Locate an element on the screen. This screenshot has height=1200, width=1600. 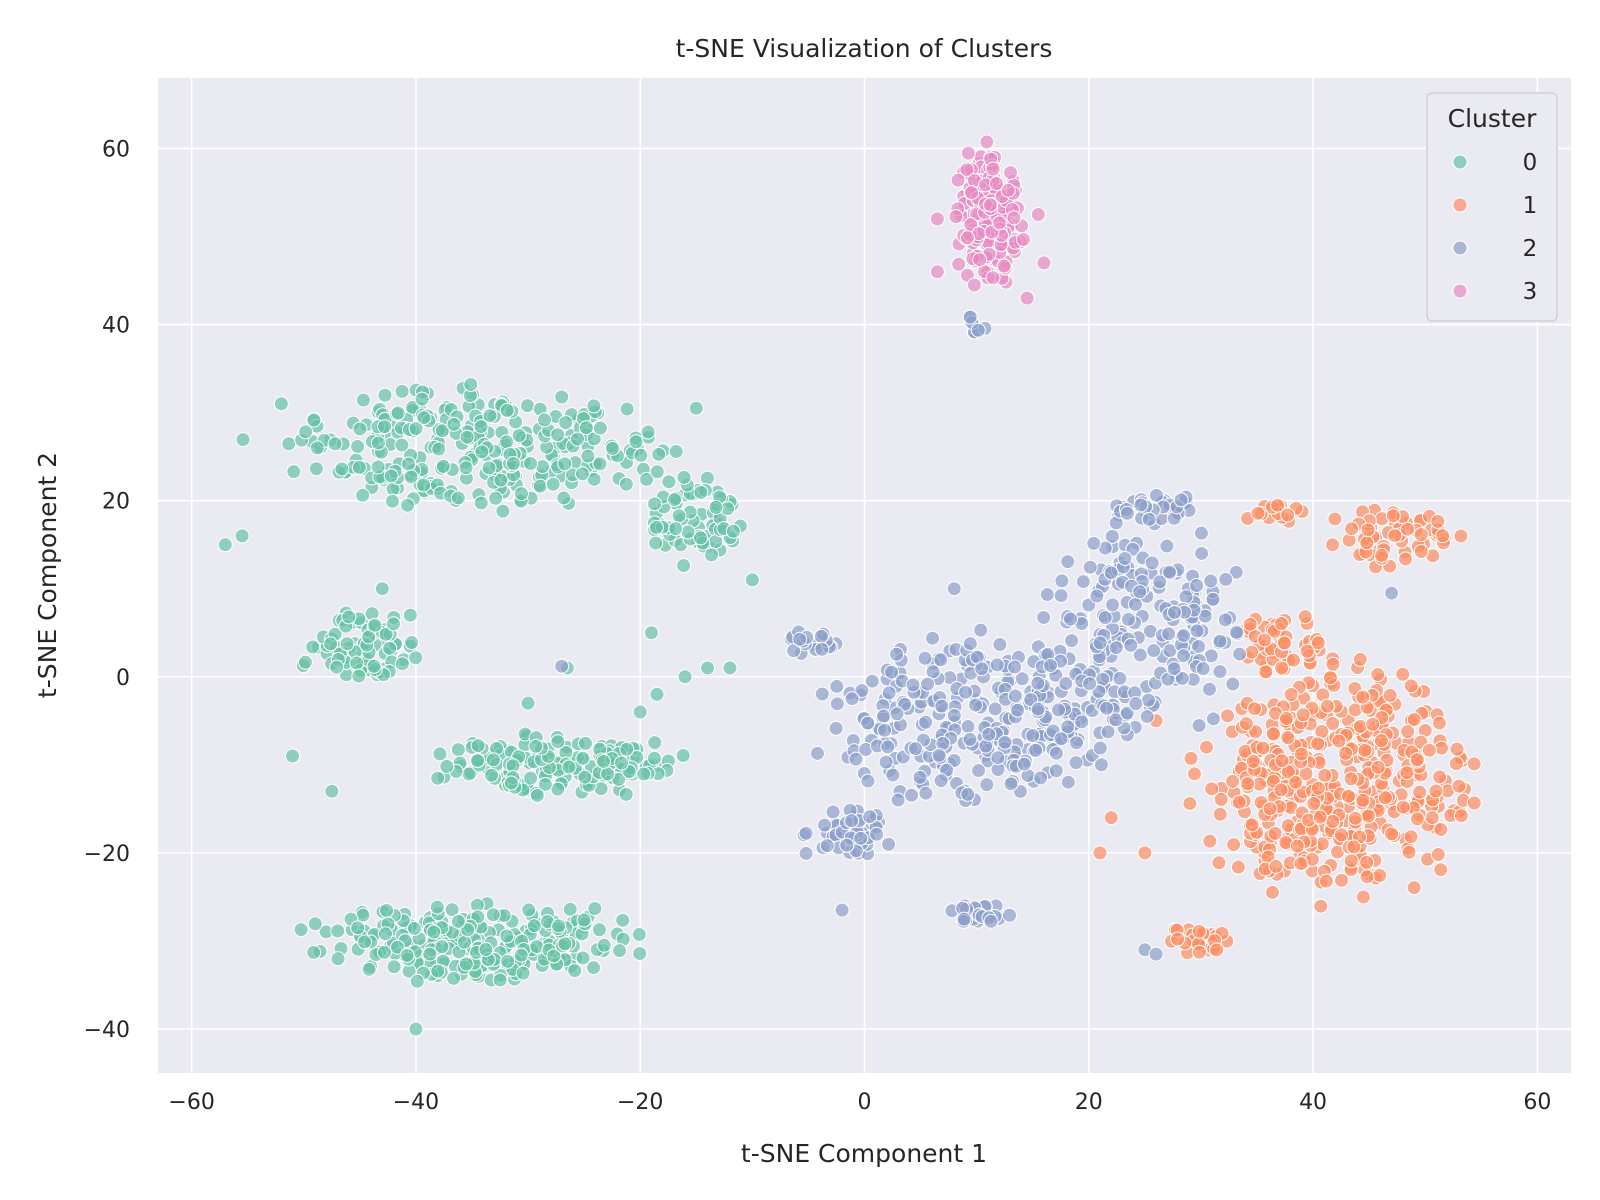
x-tick-label: −20 is located at coordinates (640, 1102).